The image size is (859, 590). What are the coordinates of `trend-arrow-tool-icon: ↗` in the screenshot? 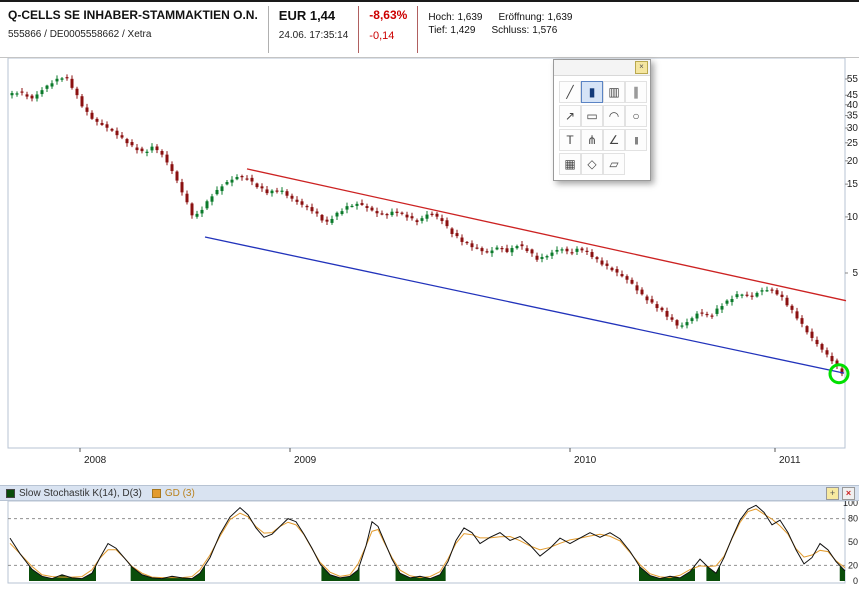 It's located at (570, 116).